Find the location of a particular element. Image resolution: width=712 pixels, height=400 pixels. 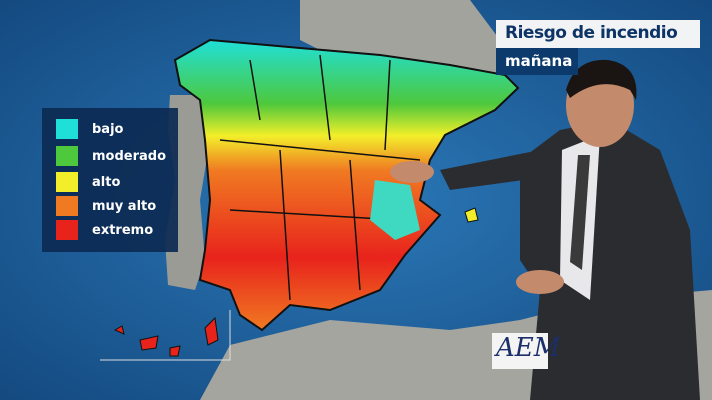

legend-item-alto: alto is located at coordinates (88, 182).